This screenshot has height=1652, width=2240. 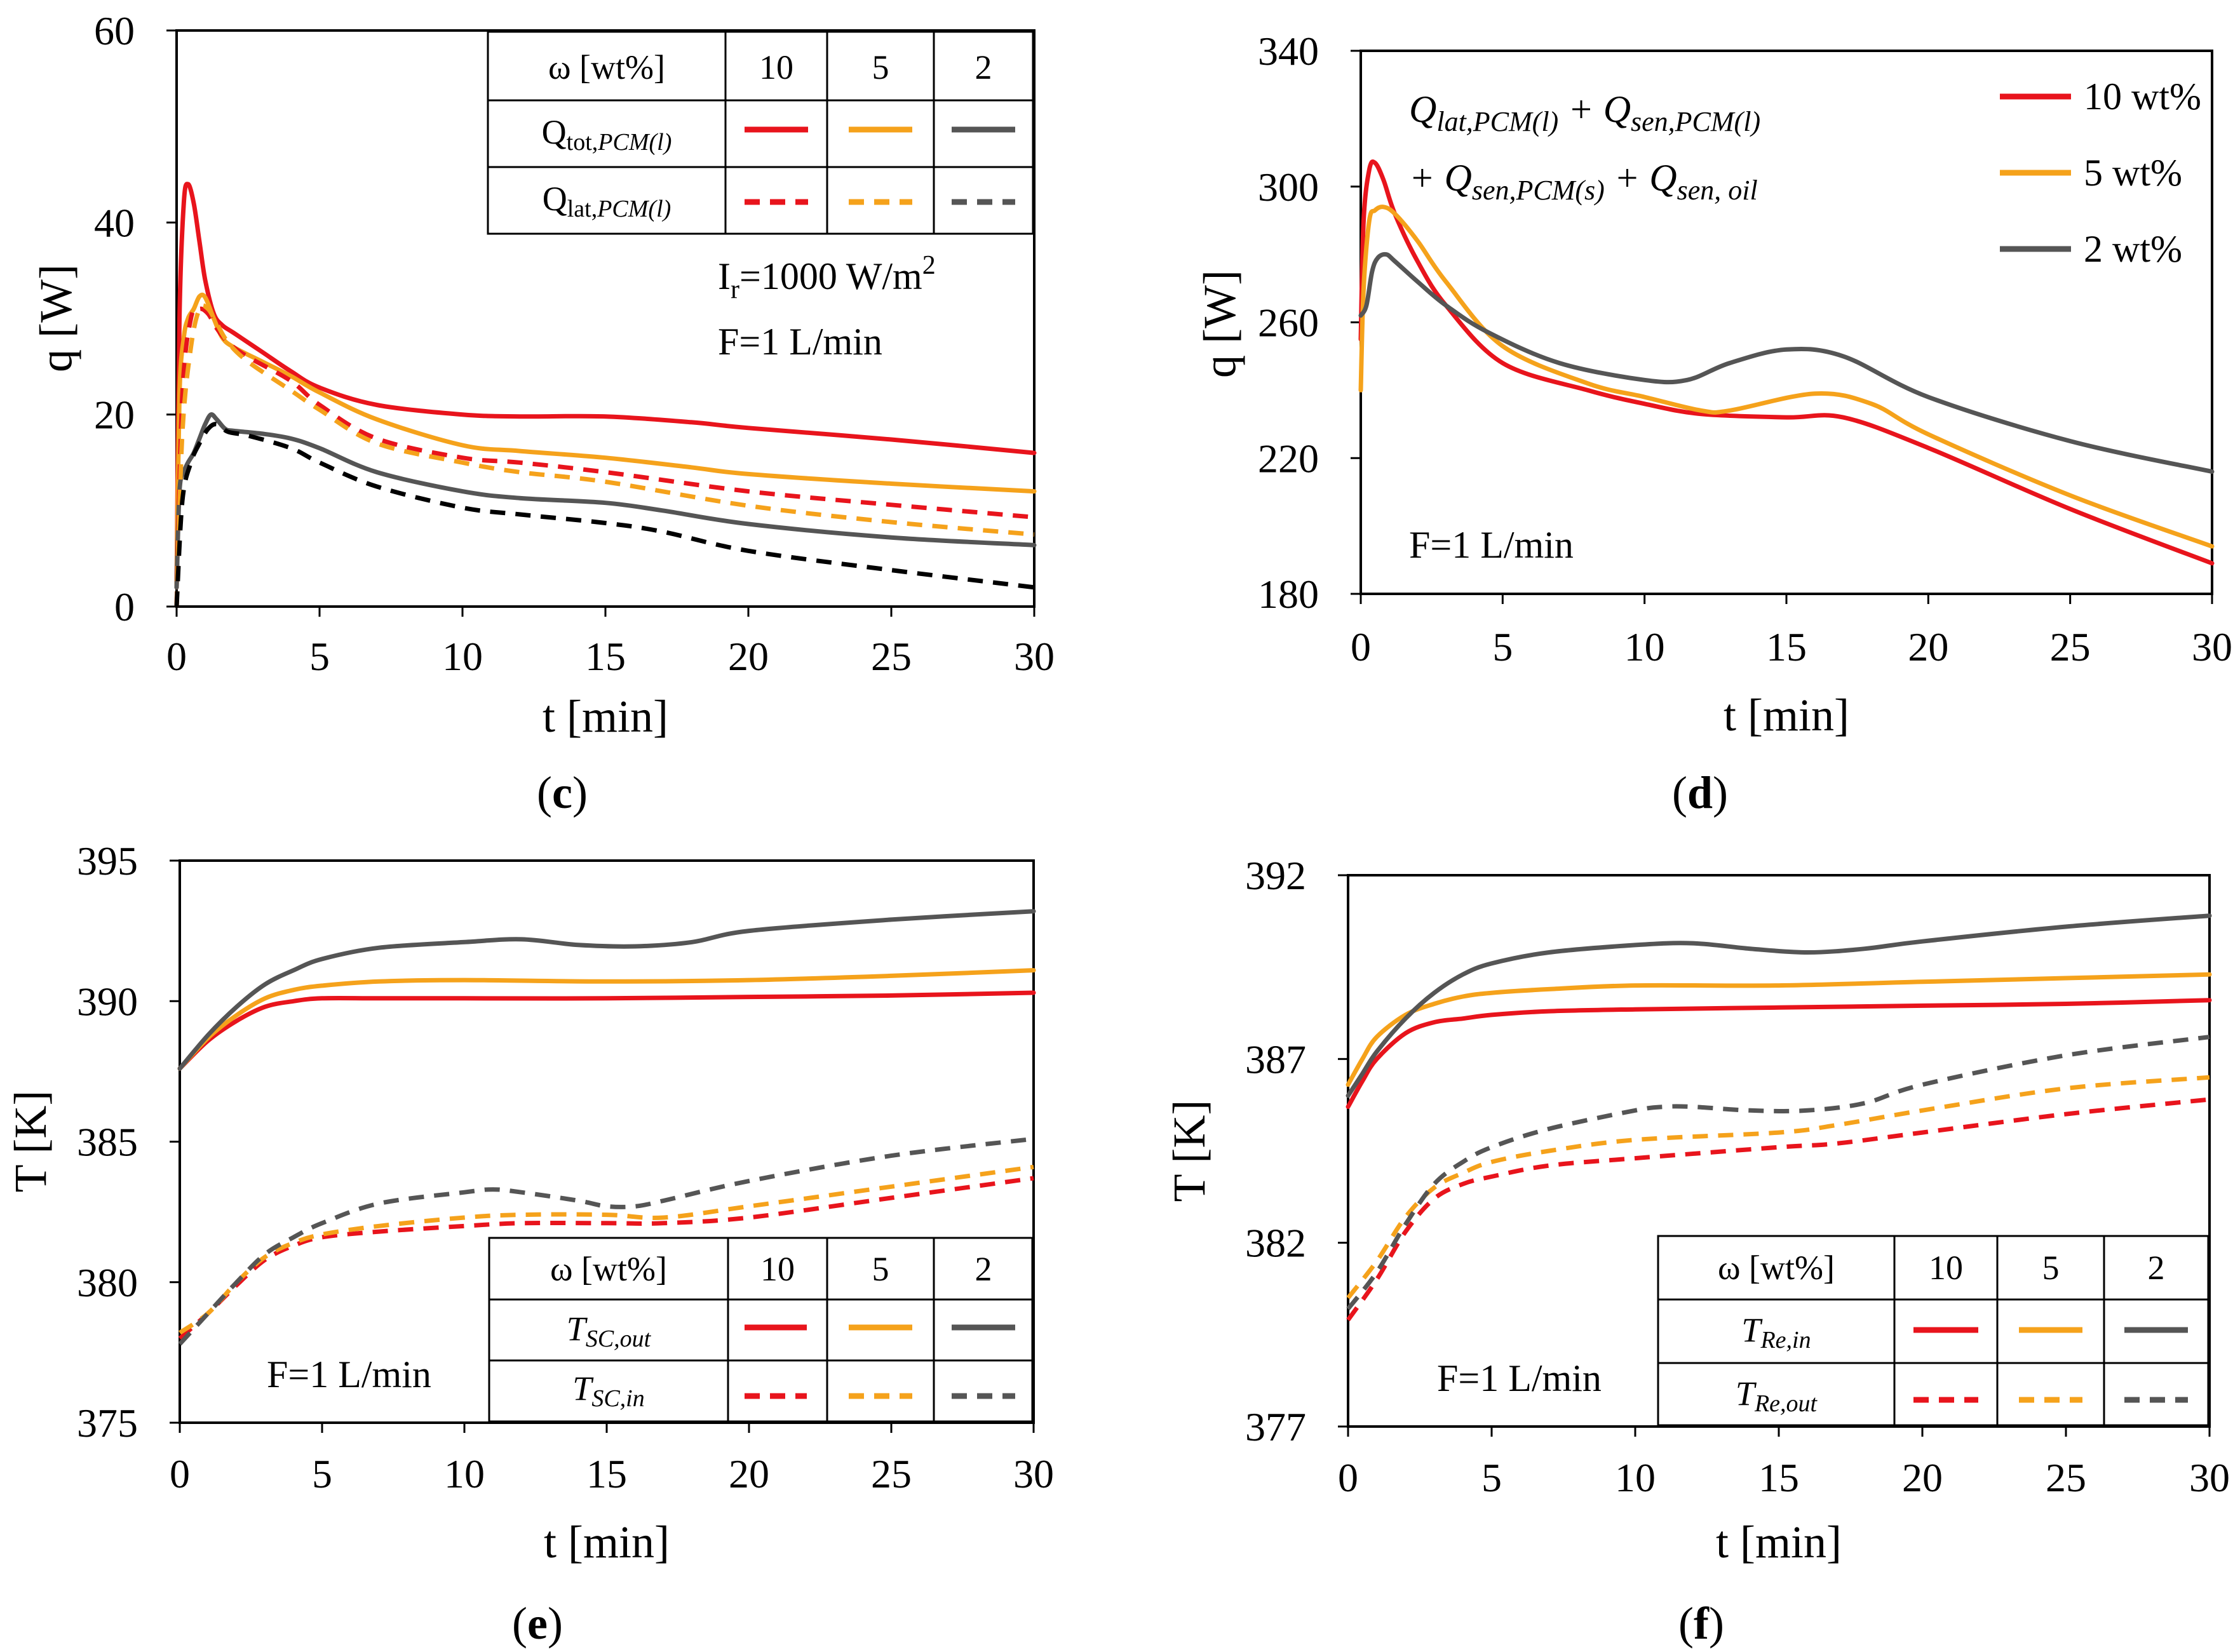 I want to click on sc-out-T: T, so click(x=577, y=1329).